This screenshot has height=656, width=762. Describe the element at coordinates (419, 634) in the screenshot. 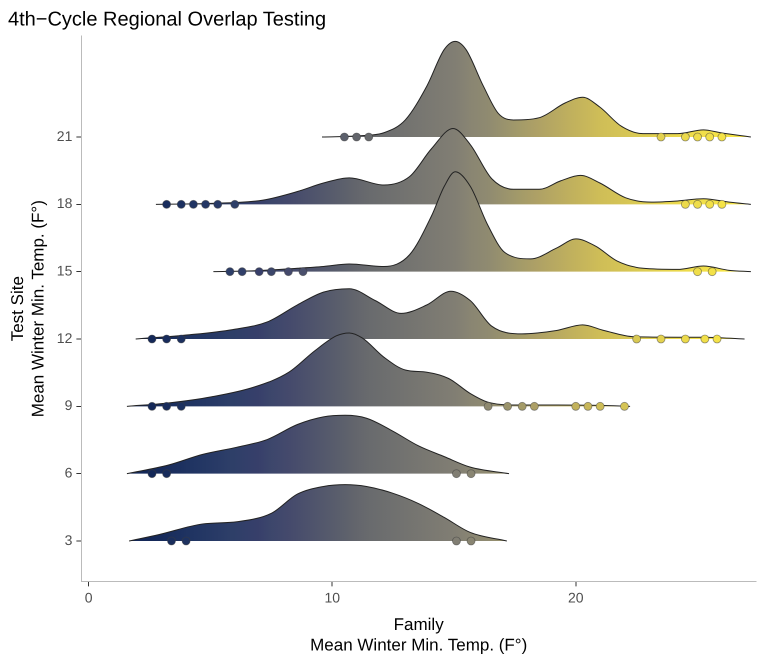

I see `x-axis-title: Family Mean Winter Min. Temp. (F°)` at that location.